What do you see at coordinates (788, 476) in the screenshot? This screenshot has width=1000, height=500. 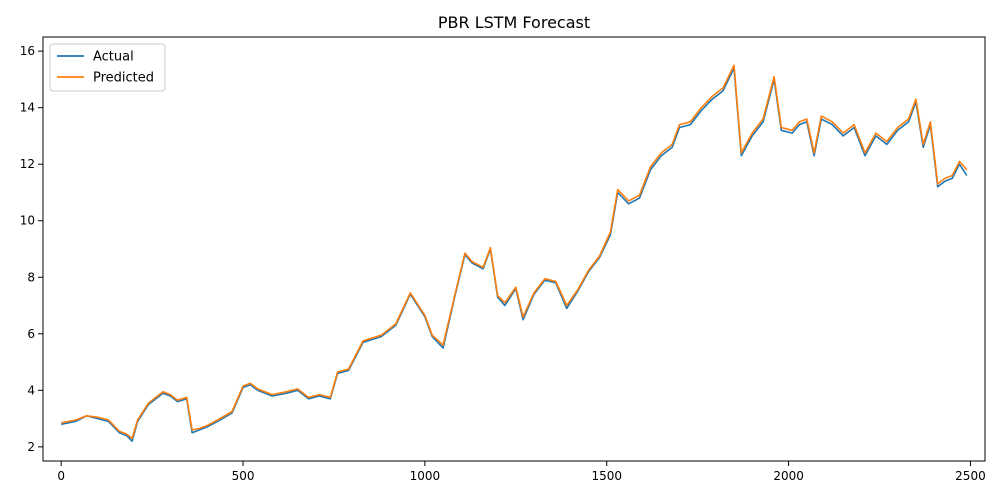 I see `x-tick-label: 2000` at bounding box center [788, 476].